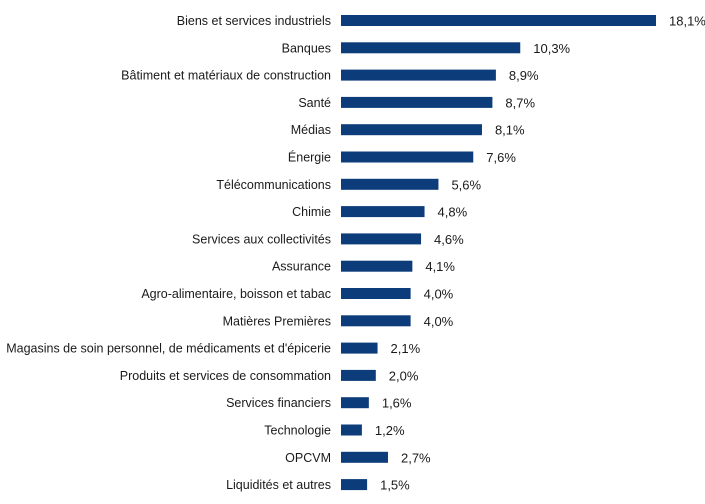  What do you see at coordinates (453, 212) in the screenshot?
I see `value-label: 4,8%` at bounding box center [453, 212].